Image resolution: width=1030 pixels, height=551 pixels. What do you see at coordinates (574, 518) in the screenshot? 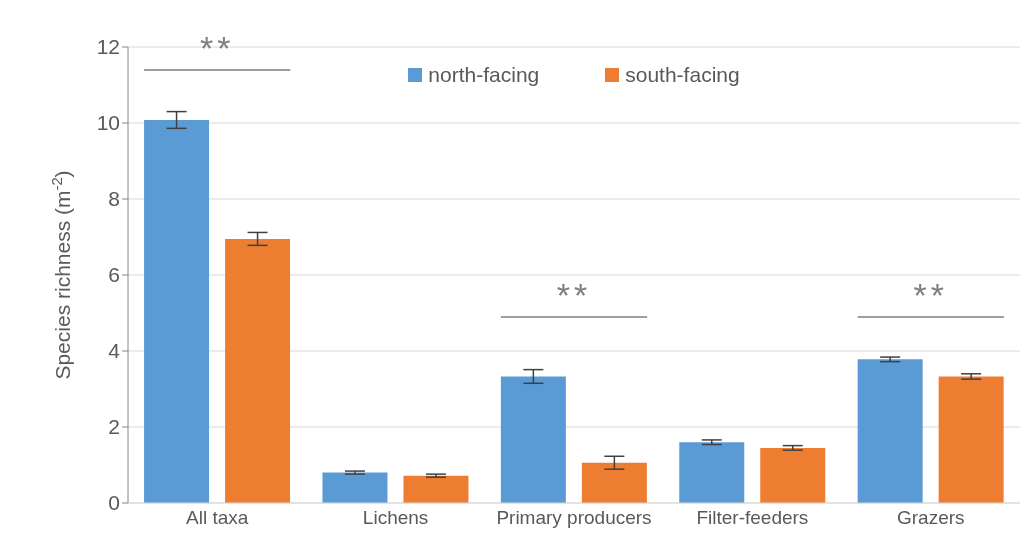
I see `x-tick-label: Primary producers` at bounding box center [574, 518].